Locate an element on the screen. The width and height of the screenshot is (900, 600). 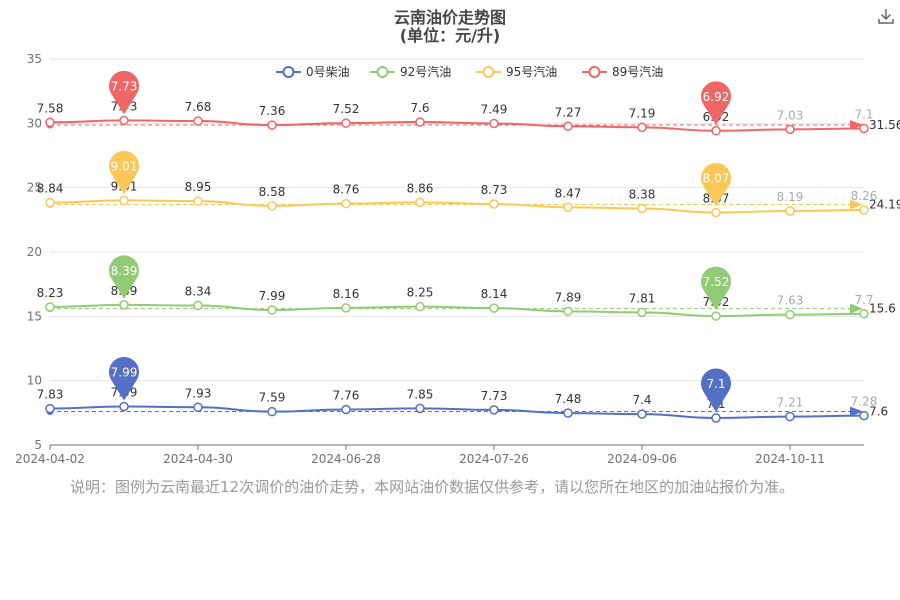
data-label: 8.34 is located at coordinates (198, 292).